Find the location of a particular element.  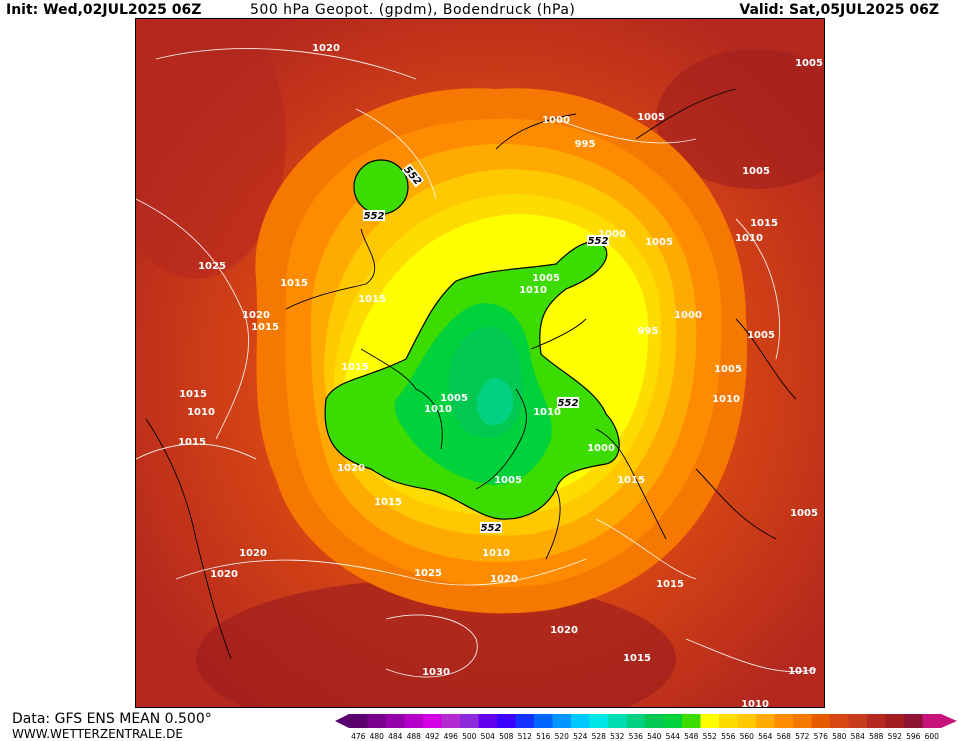

legend-value: 592 is located at coordinates (895, 736).